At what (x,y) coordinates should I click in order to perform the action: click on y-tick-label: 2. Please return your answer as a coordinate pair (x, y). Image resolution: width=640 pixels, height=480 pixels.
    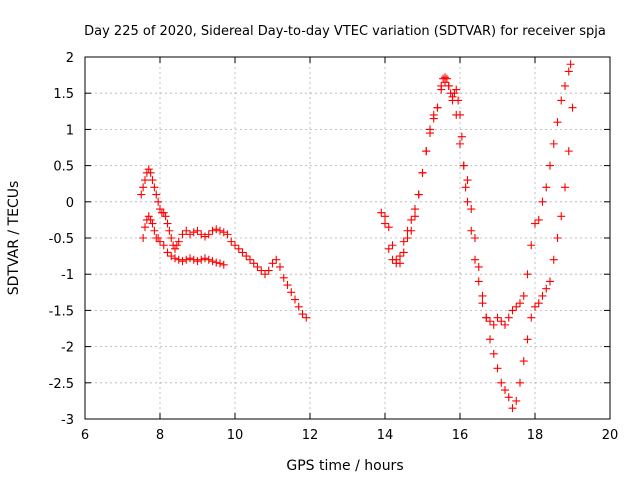
    Looking at the image, I should click on (70, 58).